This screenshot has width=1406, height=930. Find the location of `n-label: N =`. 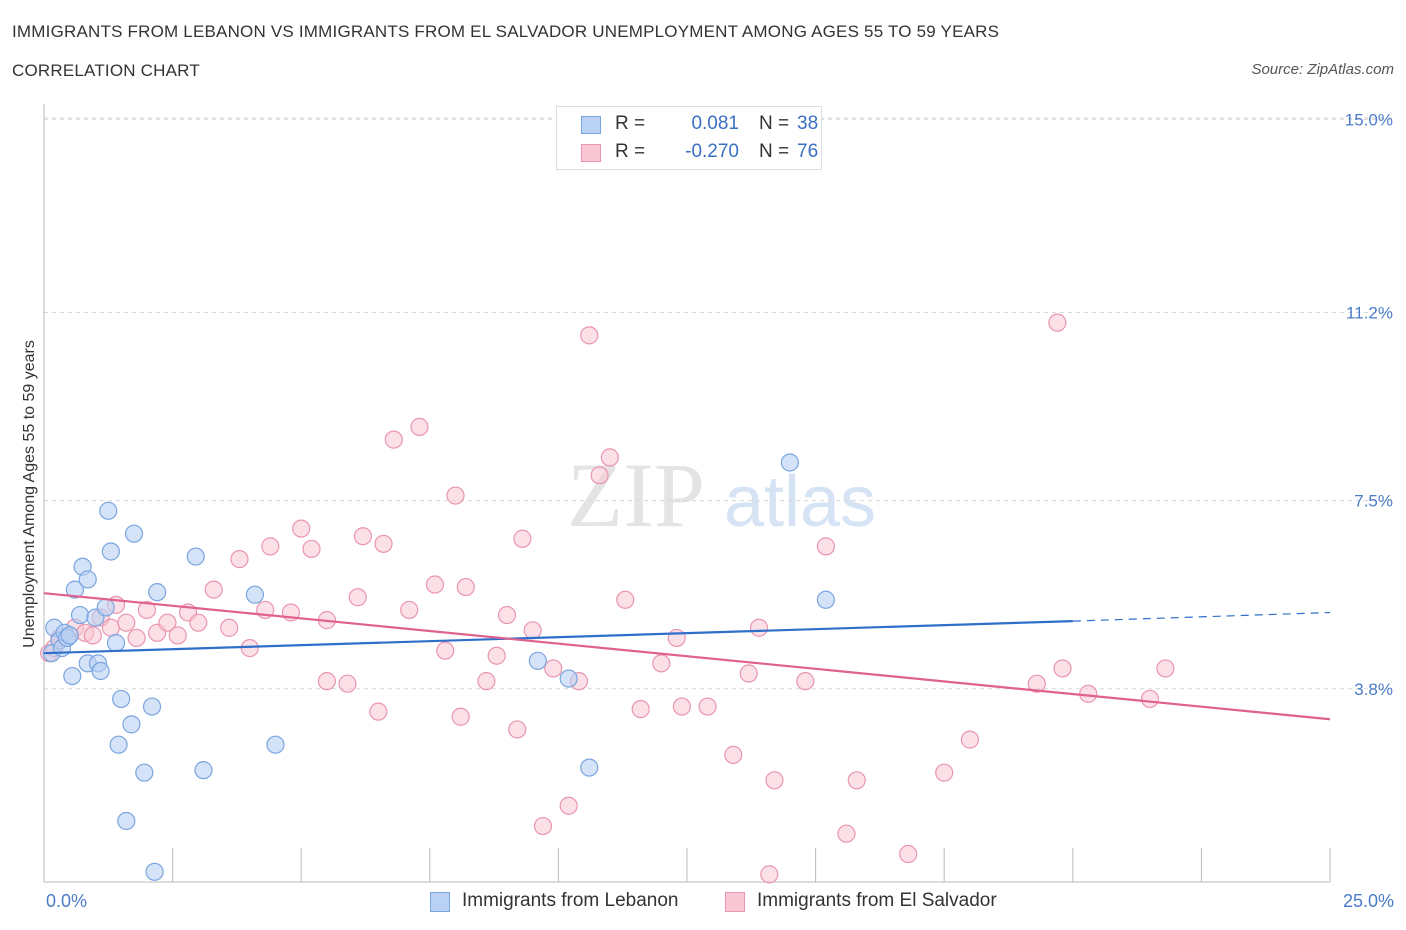

n-label: N = is located at coordinates (774, 123).